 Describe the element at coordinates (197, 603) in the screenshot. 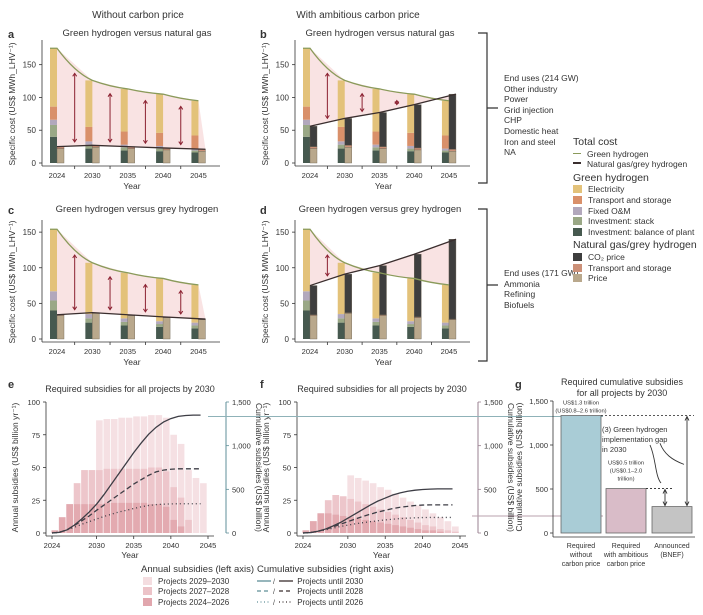

I see `legend-item-projects-2024-2026: Projects 2024–2026` at that location.